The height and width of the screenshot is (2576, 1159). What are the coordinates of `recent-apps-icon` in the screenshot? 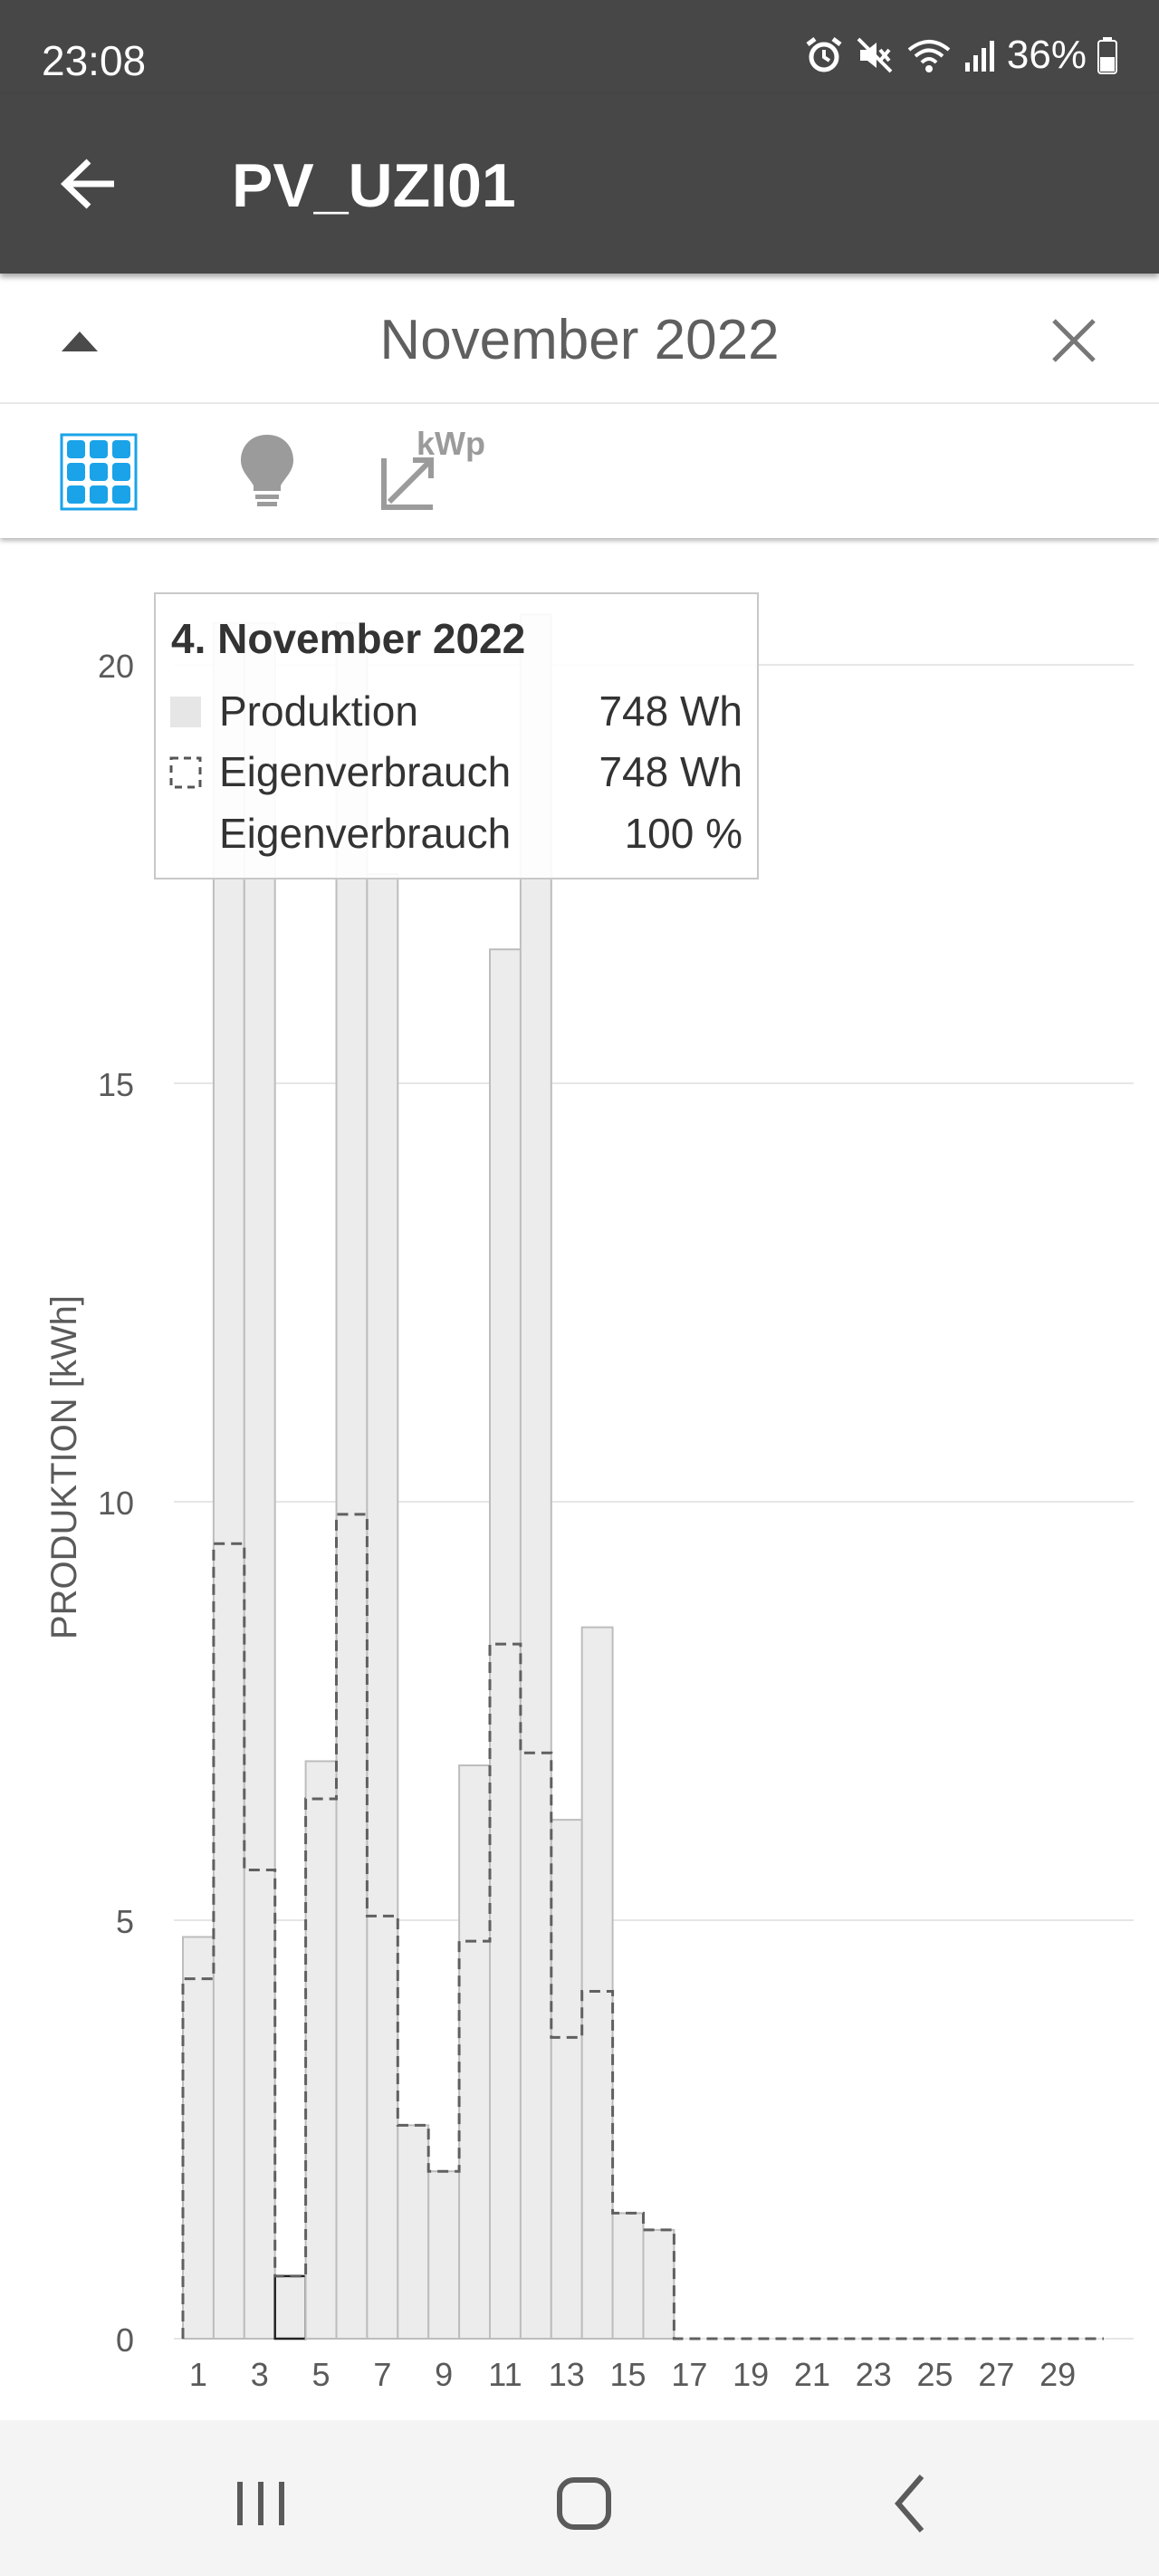 It's located at (261, 2503).